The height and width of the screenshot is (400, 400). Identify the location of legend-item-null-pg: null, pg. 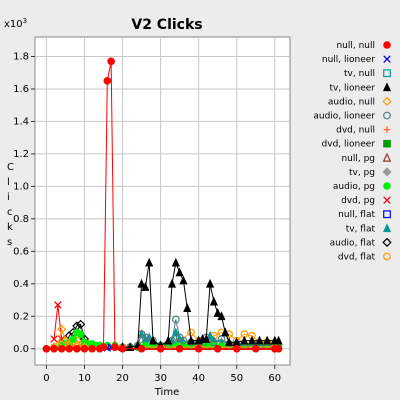
(366, 158).